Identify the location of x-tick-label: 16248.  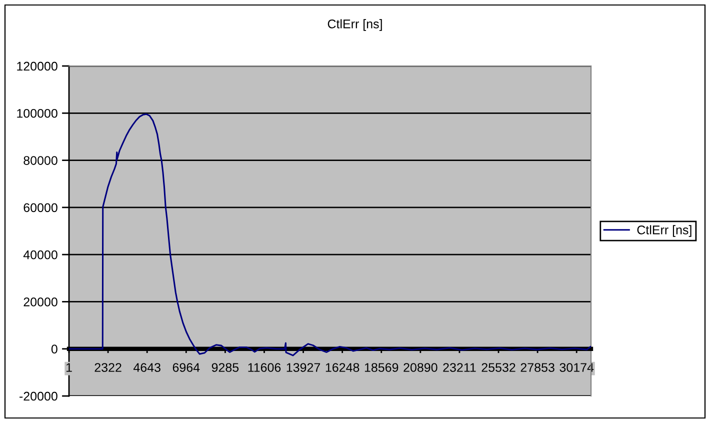
(343, 367).